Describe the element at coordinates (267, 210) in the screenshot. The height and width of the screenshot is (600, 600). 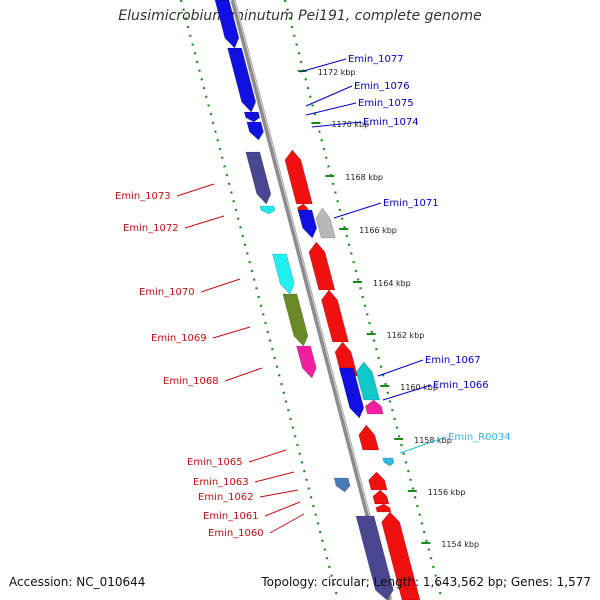
I see `gene-arrow-emin_1072b` at that location.